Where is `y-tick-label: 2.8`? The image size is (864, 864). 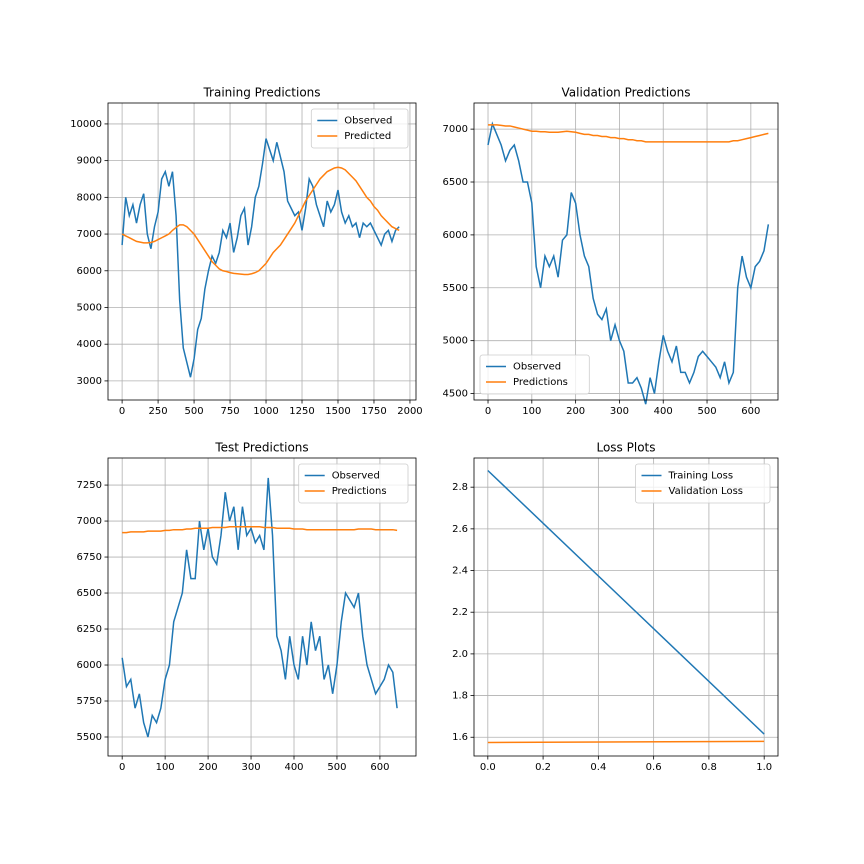 y-tick-label: 2.8 is located at coordinates (460, 487).